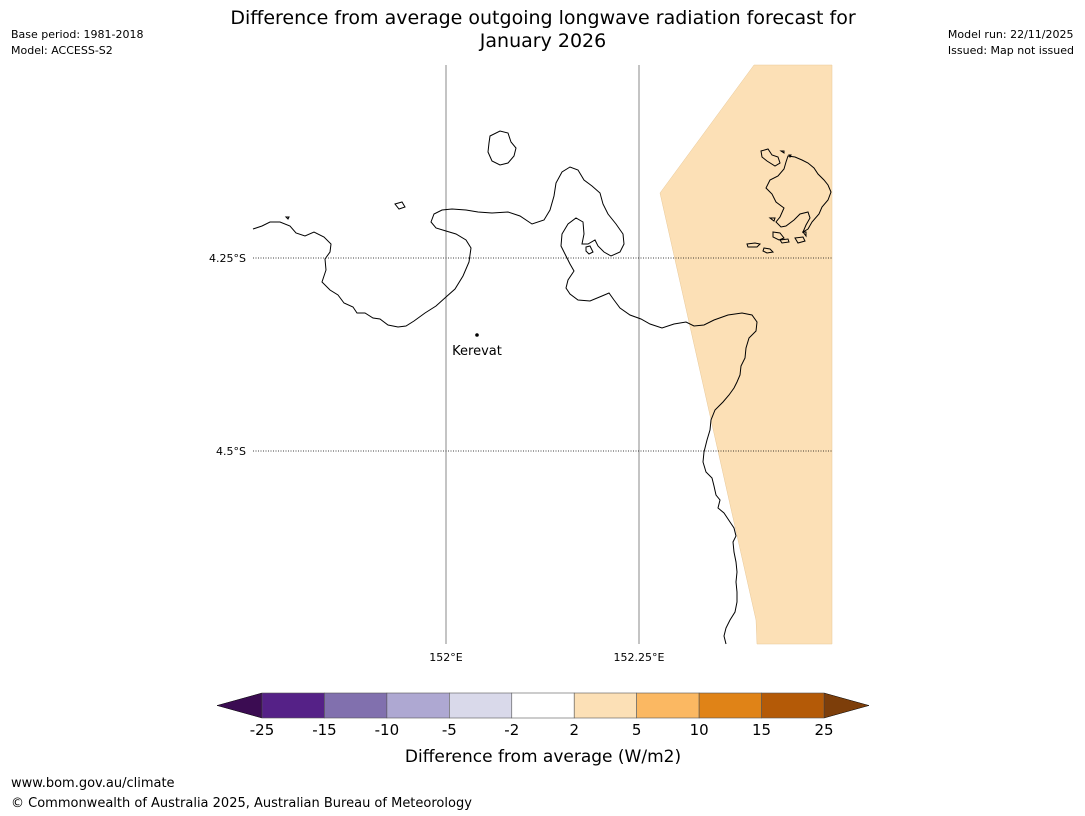  I want to click on colorbar-tick-label: -15, so click(324, 730).